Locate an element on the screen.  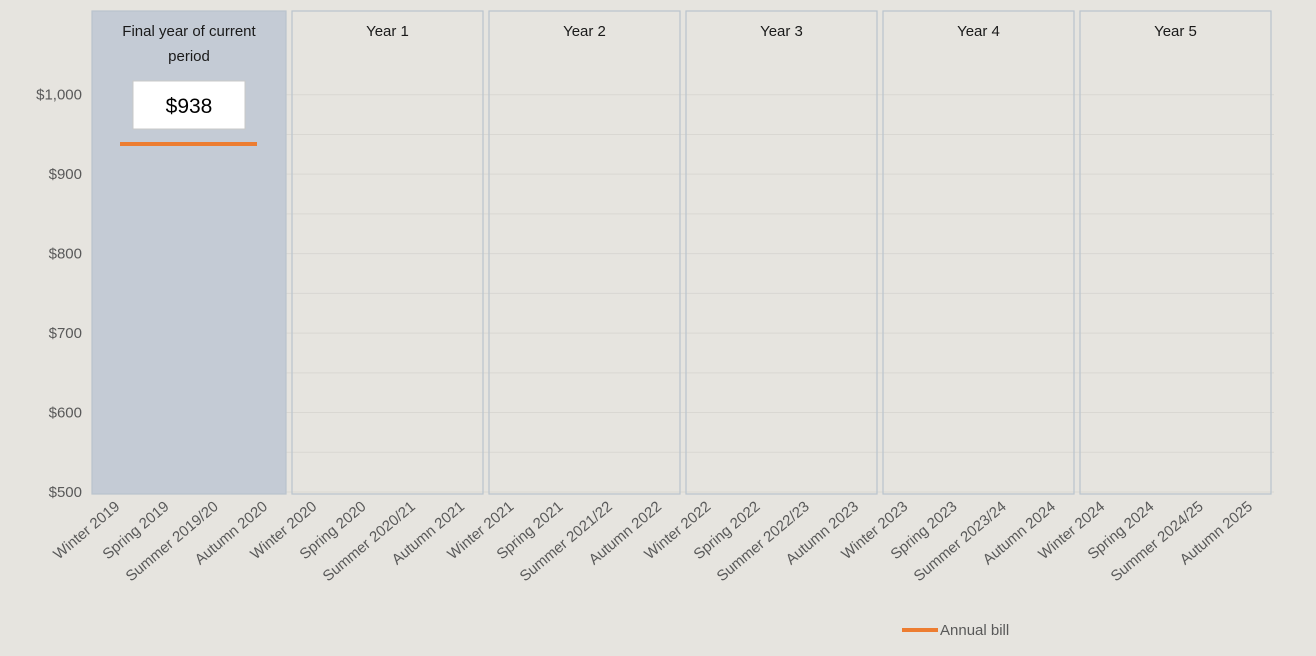
y-tick-label: $500 is located at coordinates (65, 492).